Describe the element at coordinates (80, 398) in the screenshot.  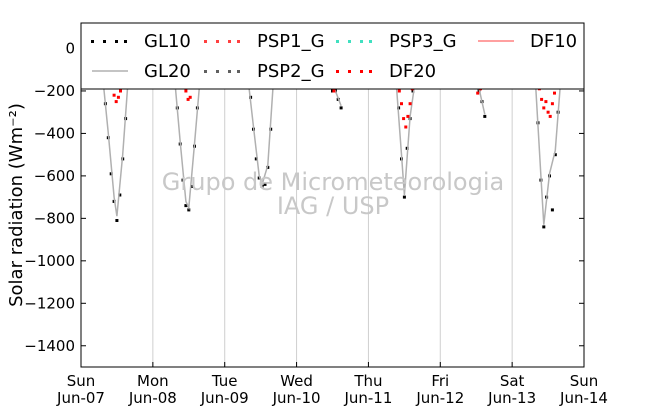
I see `xtick-label-date: Jun-07` at that location.